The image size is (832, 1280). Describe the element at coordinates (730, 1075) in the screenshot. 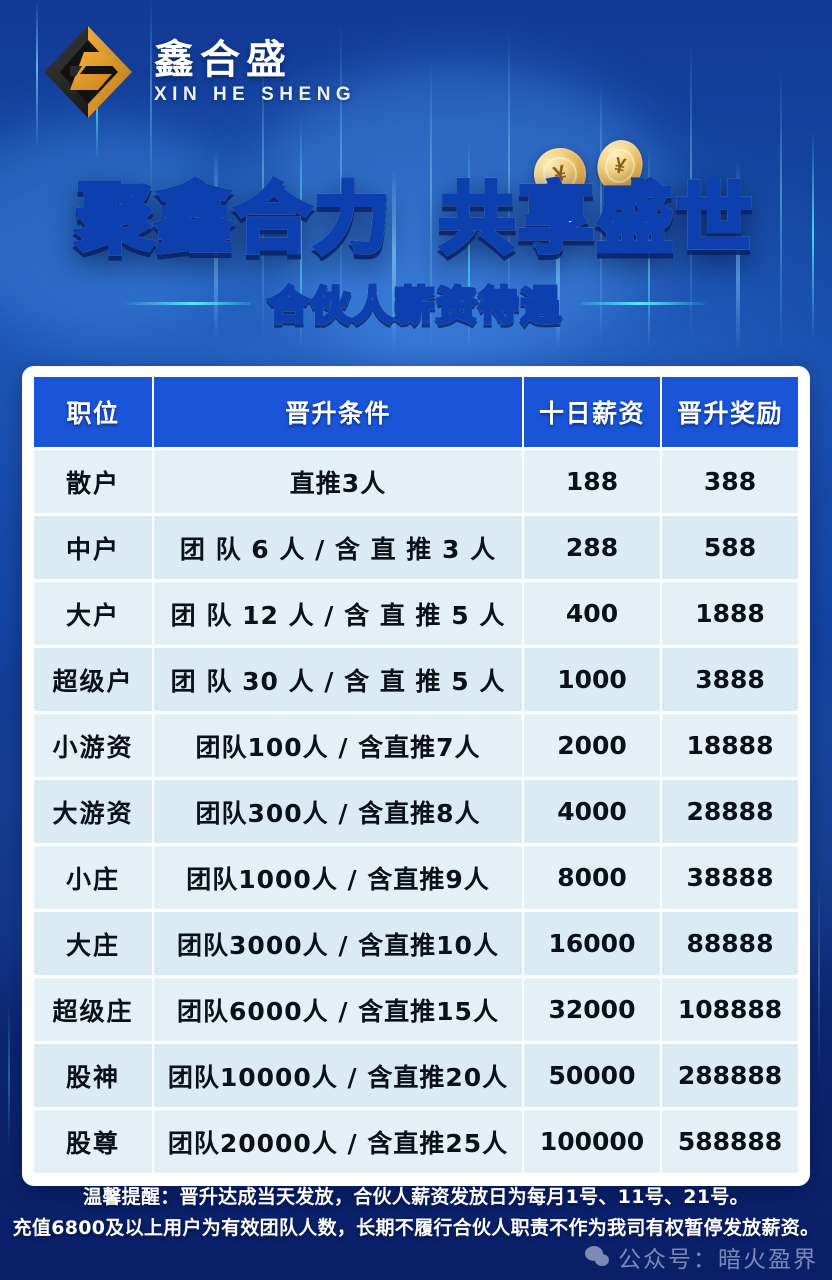

I see `cell-reward: 288888` at that location.